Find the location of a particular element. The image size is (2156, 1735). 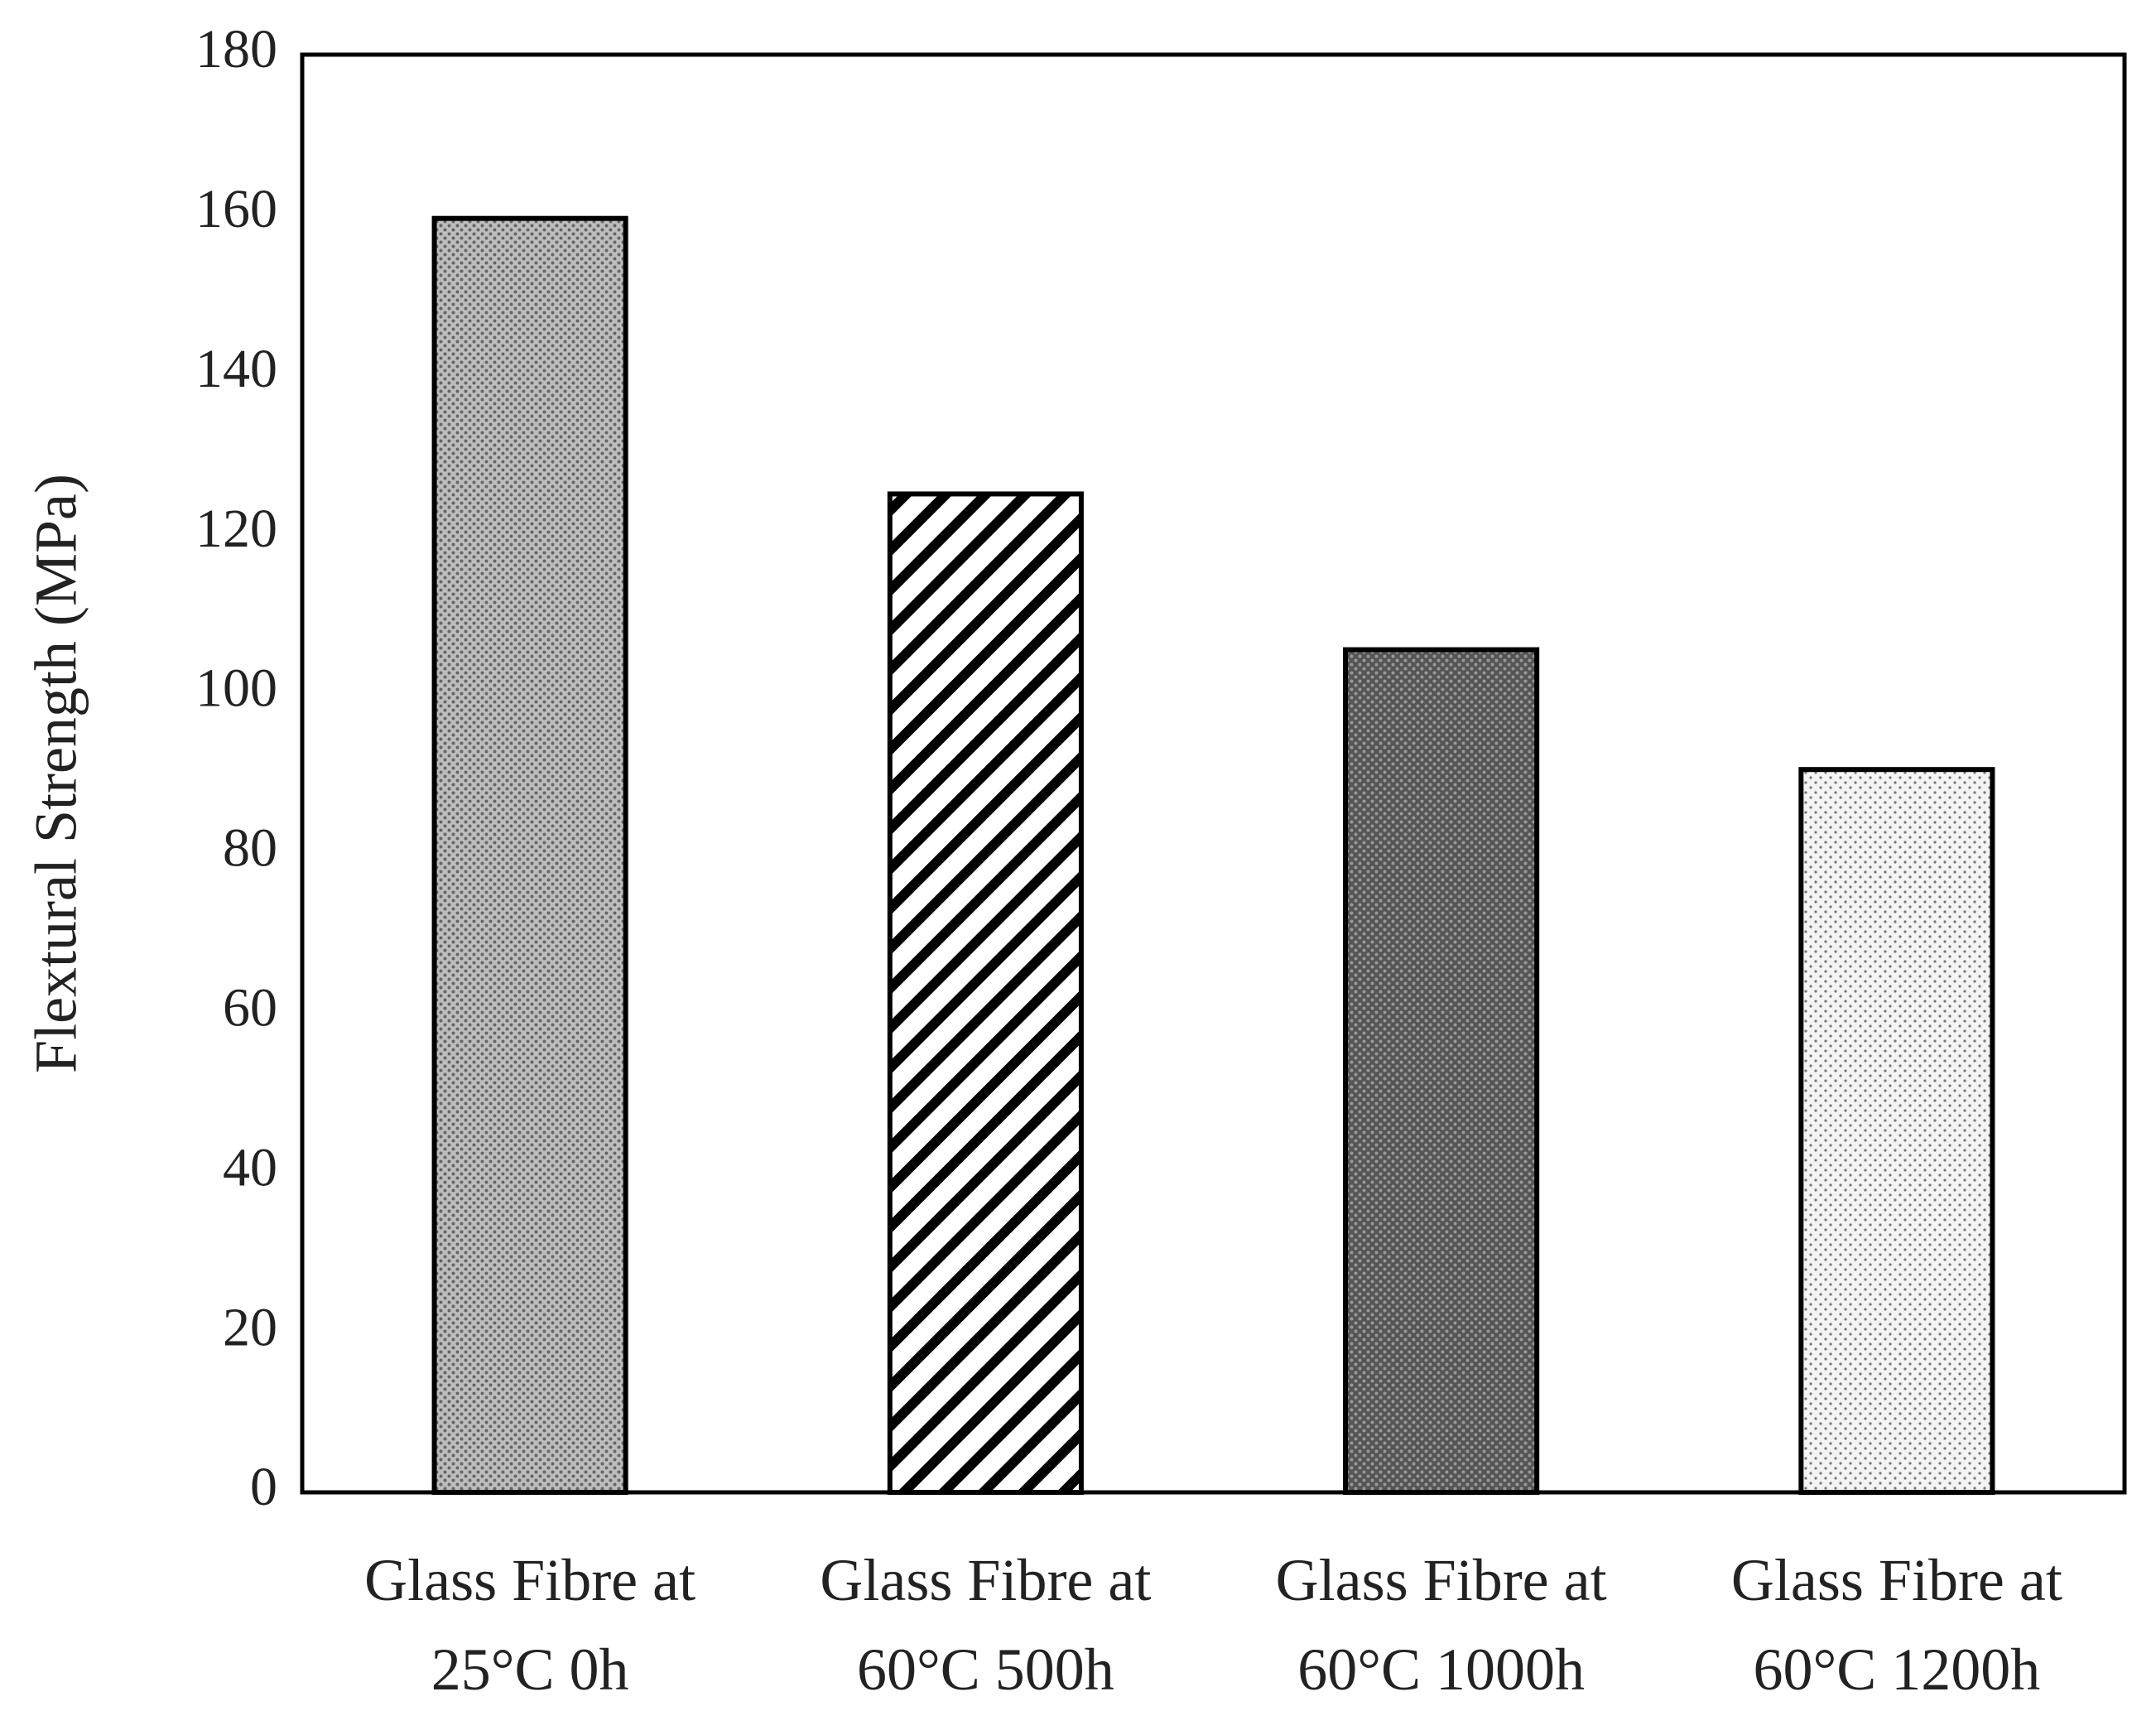

y-tick-label: 80 is located at coordinates (250, 849).